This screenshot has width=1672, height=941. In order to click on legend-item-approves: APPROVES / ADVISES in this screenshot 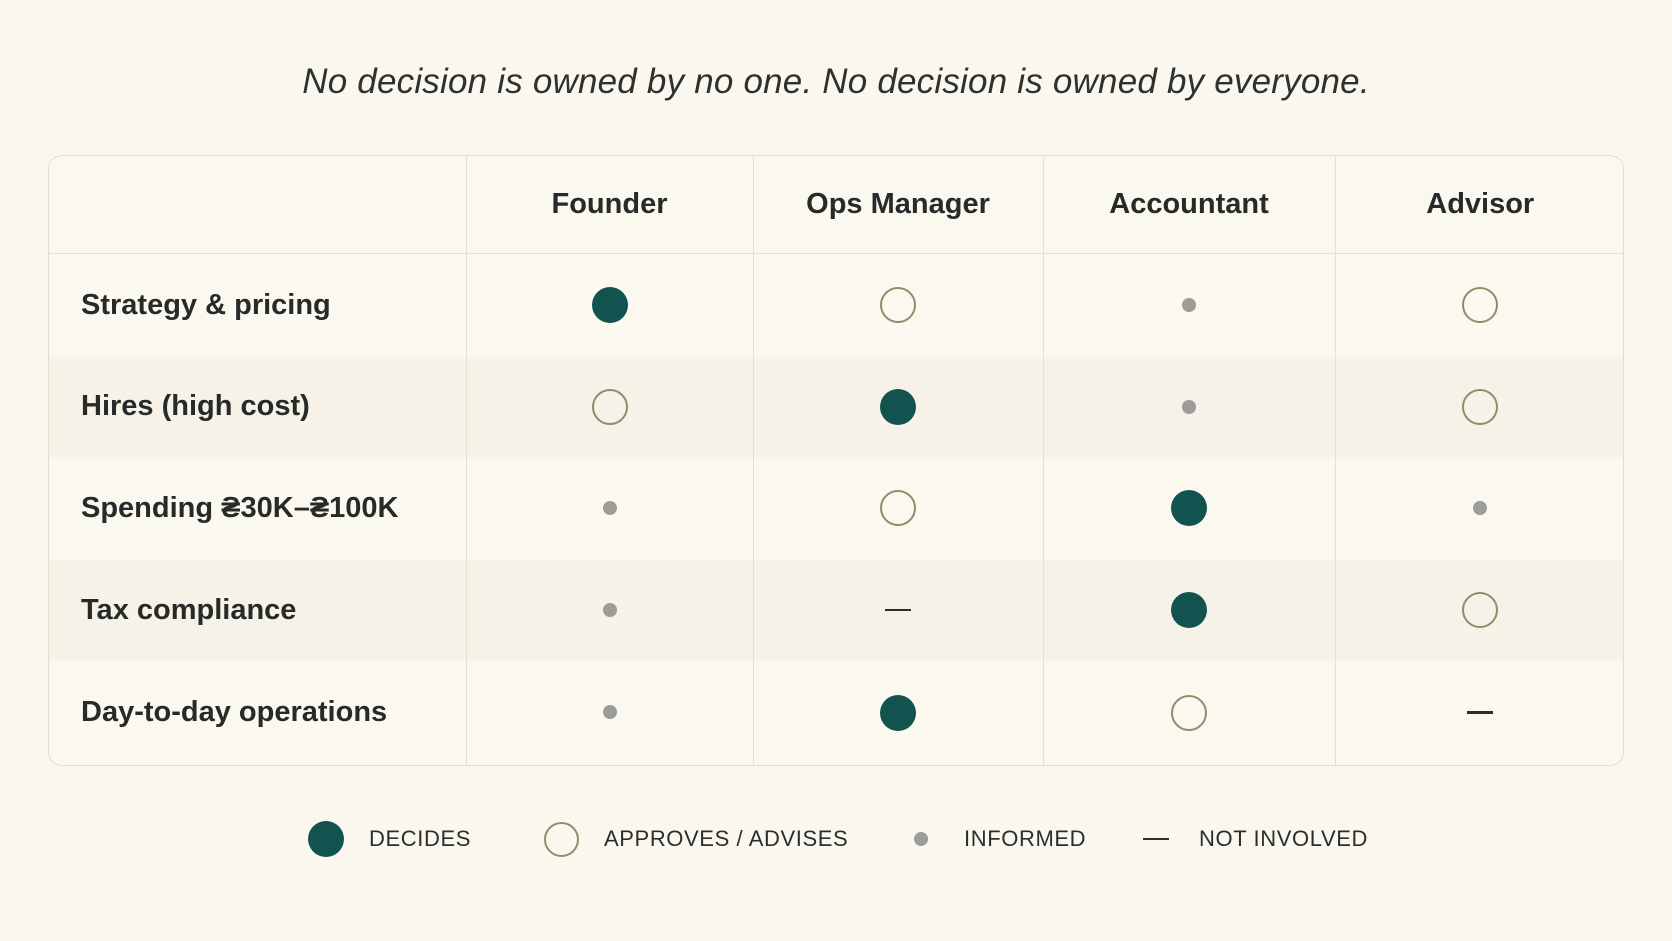, I will do `click(695, 839)`.